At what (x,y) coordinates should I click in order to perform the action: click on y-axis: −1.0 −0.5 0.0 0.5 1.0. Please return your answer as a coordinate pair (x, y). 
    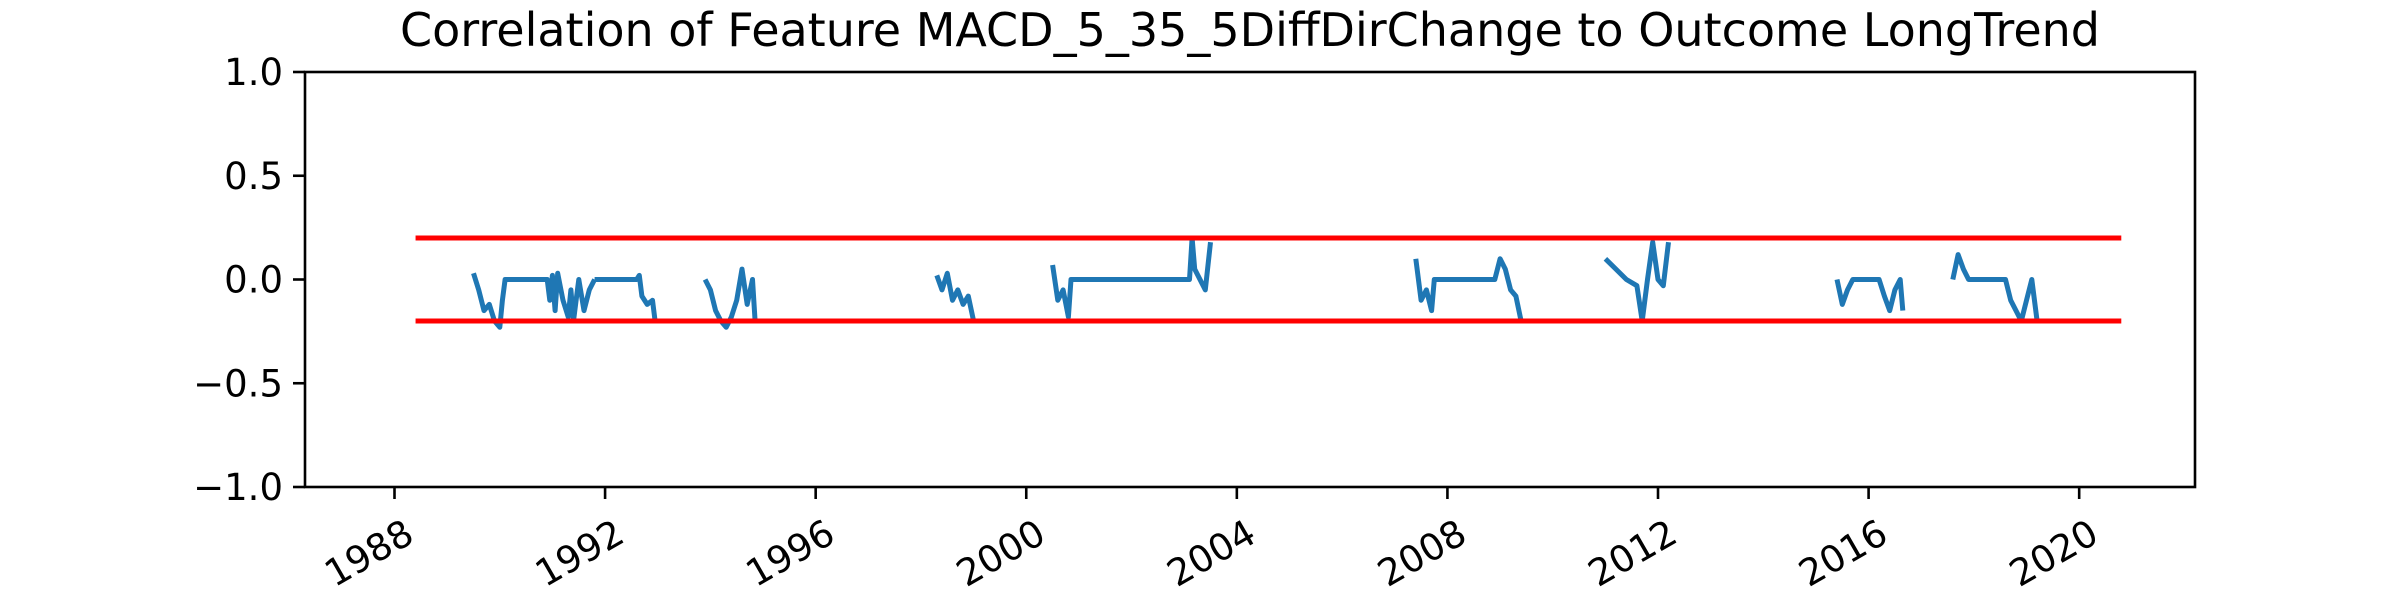
    Looking at the image, I should click on (249, 280).